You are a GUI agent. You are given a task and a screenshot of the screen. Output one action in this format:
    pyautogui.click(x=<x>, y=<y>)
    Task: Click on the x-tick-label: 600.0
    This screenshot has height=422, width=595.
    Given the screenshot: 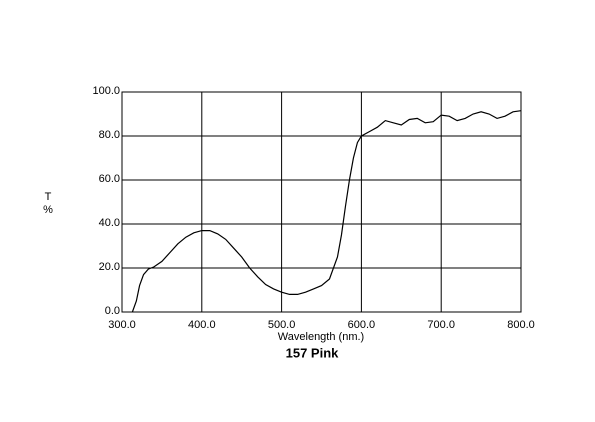 What is the action you would take?
    pyautogui.click(x=362, y=325)
    